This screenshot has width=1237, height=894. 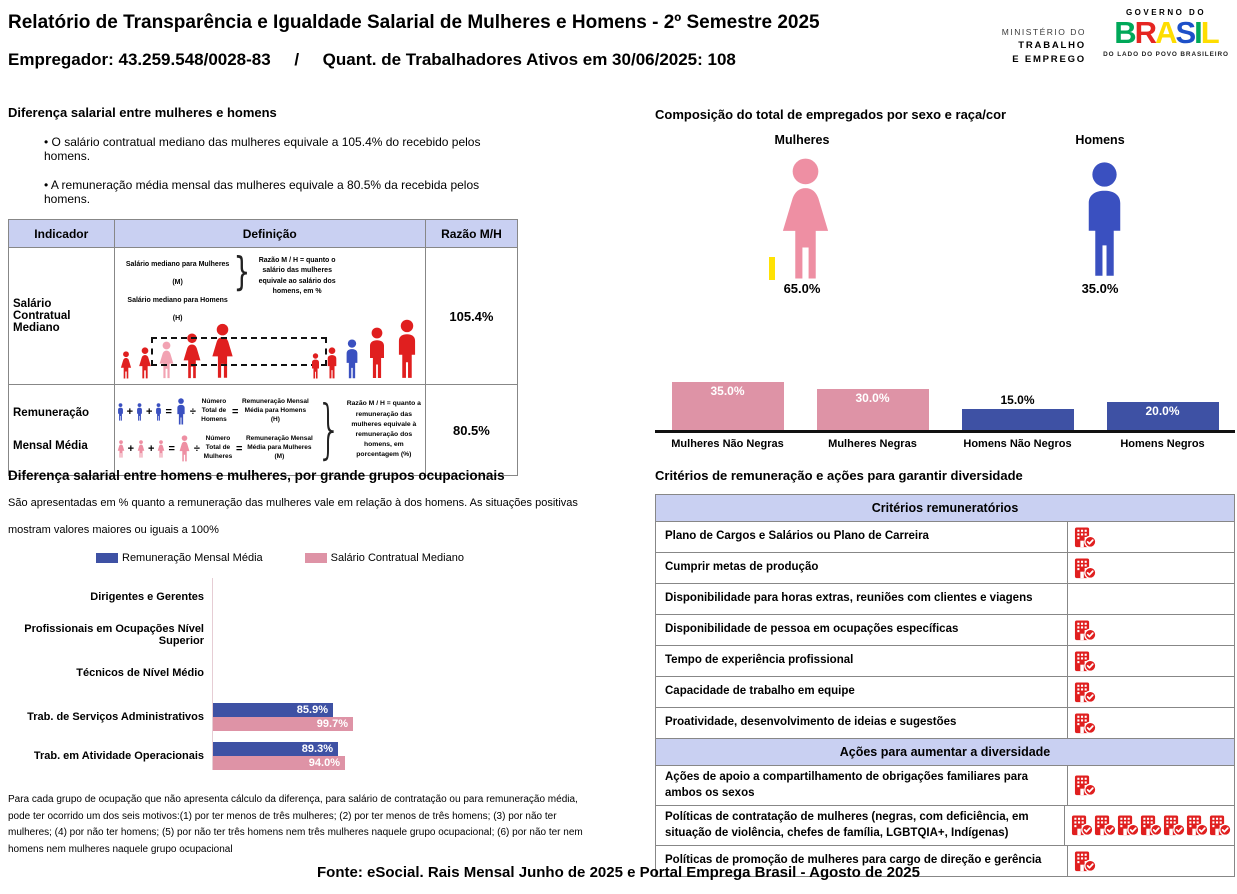 What do you see at coordinates (945, 692) in the screenshot?
I see `criteria-row: Capacidade de trabalho em equipe` at bounding box center [945, 692].